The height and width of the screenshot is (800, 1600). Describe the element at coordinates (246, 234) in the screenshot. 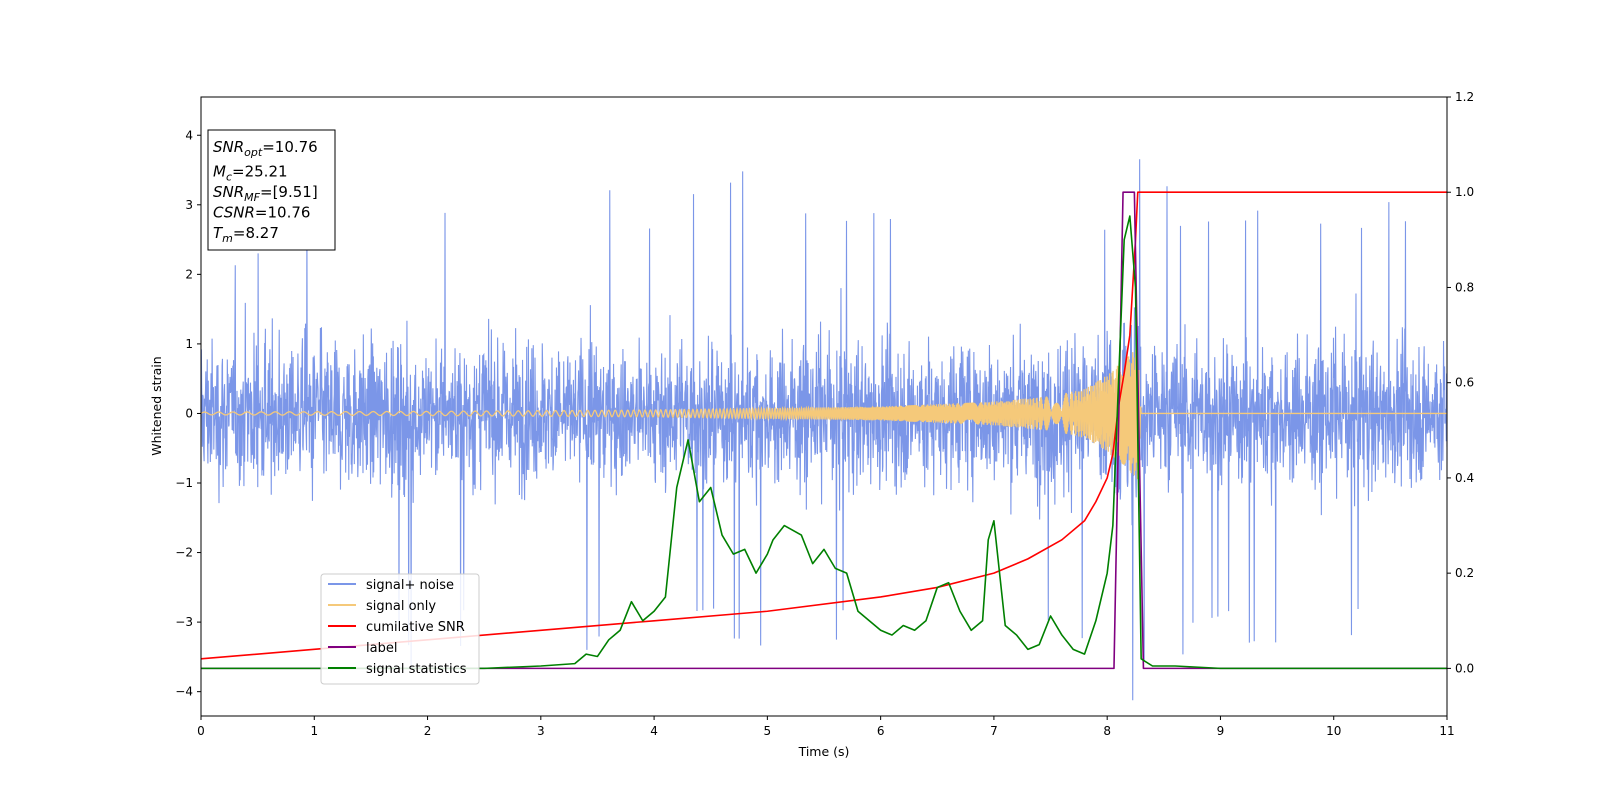

I see `annotation-line: Tm=8.27` at that location.